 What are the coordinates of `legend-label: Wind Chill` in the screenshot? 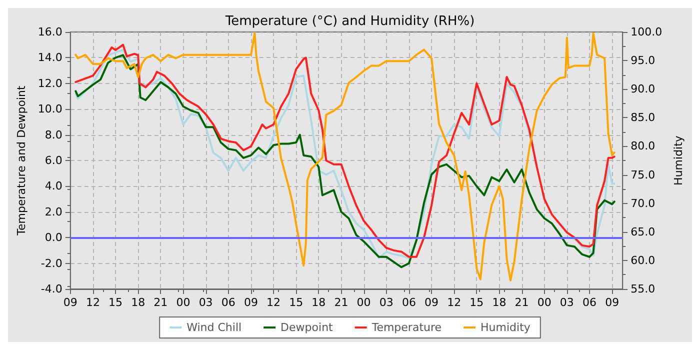 It's located at (214, 327).